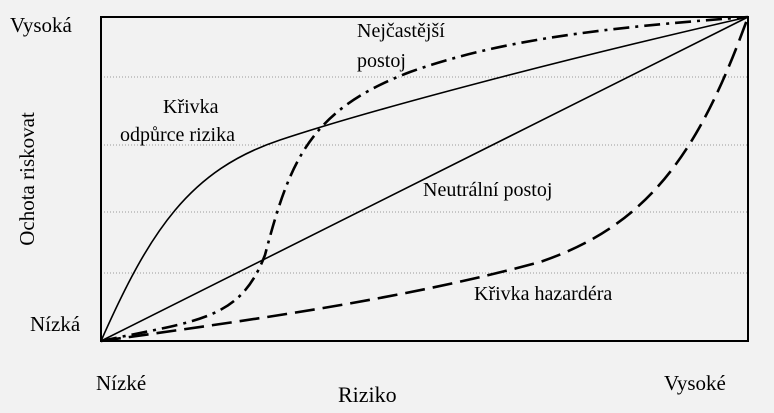 The image size is (774, 413). What do you see at coordinates (121, 383) in the screenshot?
I see `x-low-label: Nízké` at bounding box center [121, 383].